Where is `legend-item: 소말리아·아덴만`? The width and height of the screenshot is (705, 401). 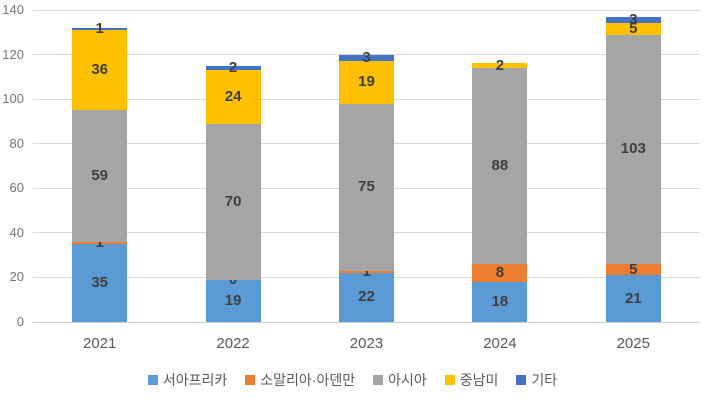 legend-item: 소말리아·아덴만 is located at coordinates (300, 380).